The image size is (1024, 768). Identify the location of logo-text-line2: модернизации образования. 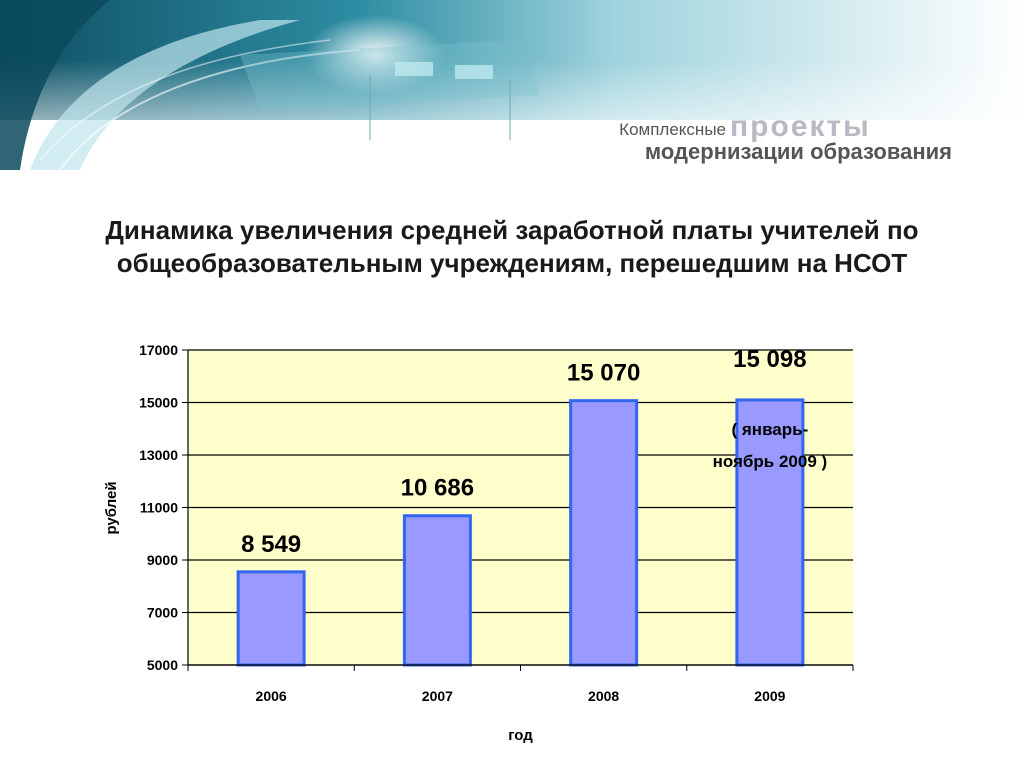
(798, 151).